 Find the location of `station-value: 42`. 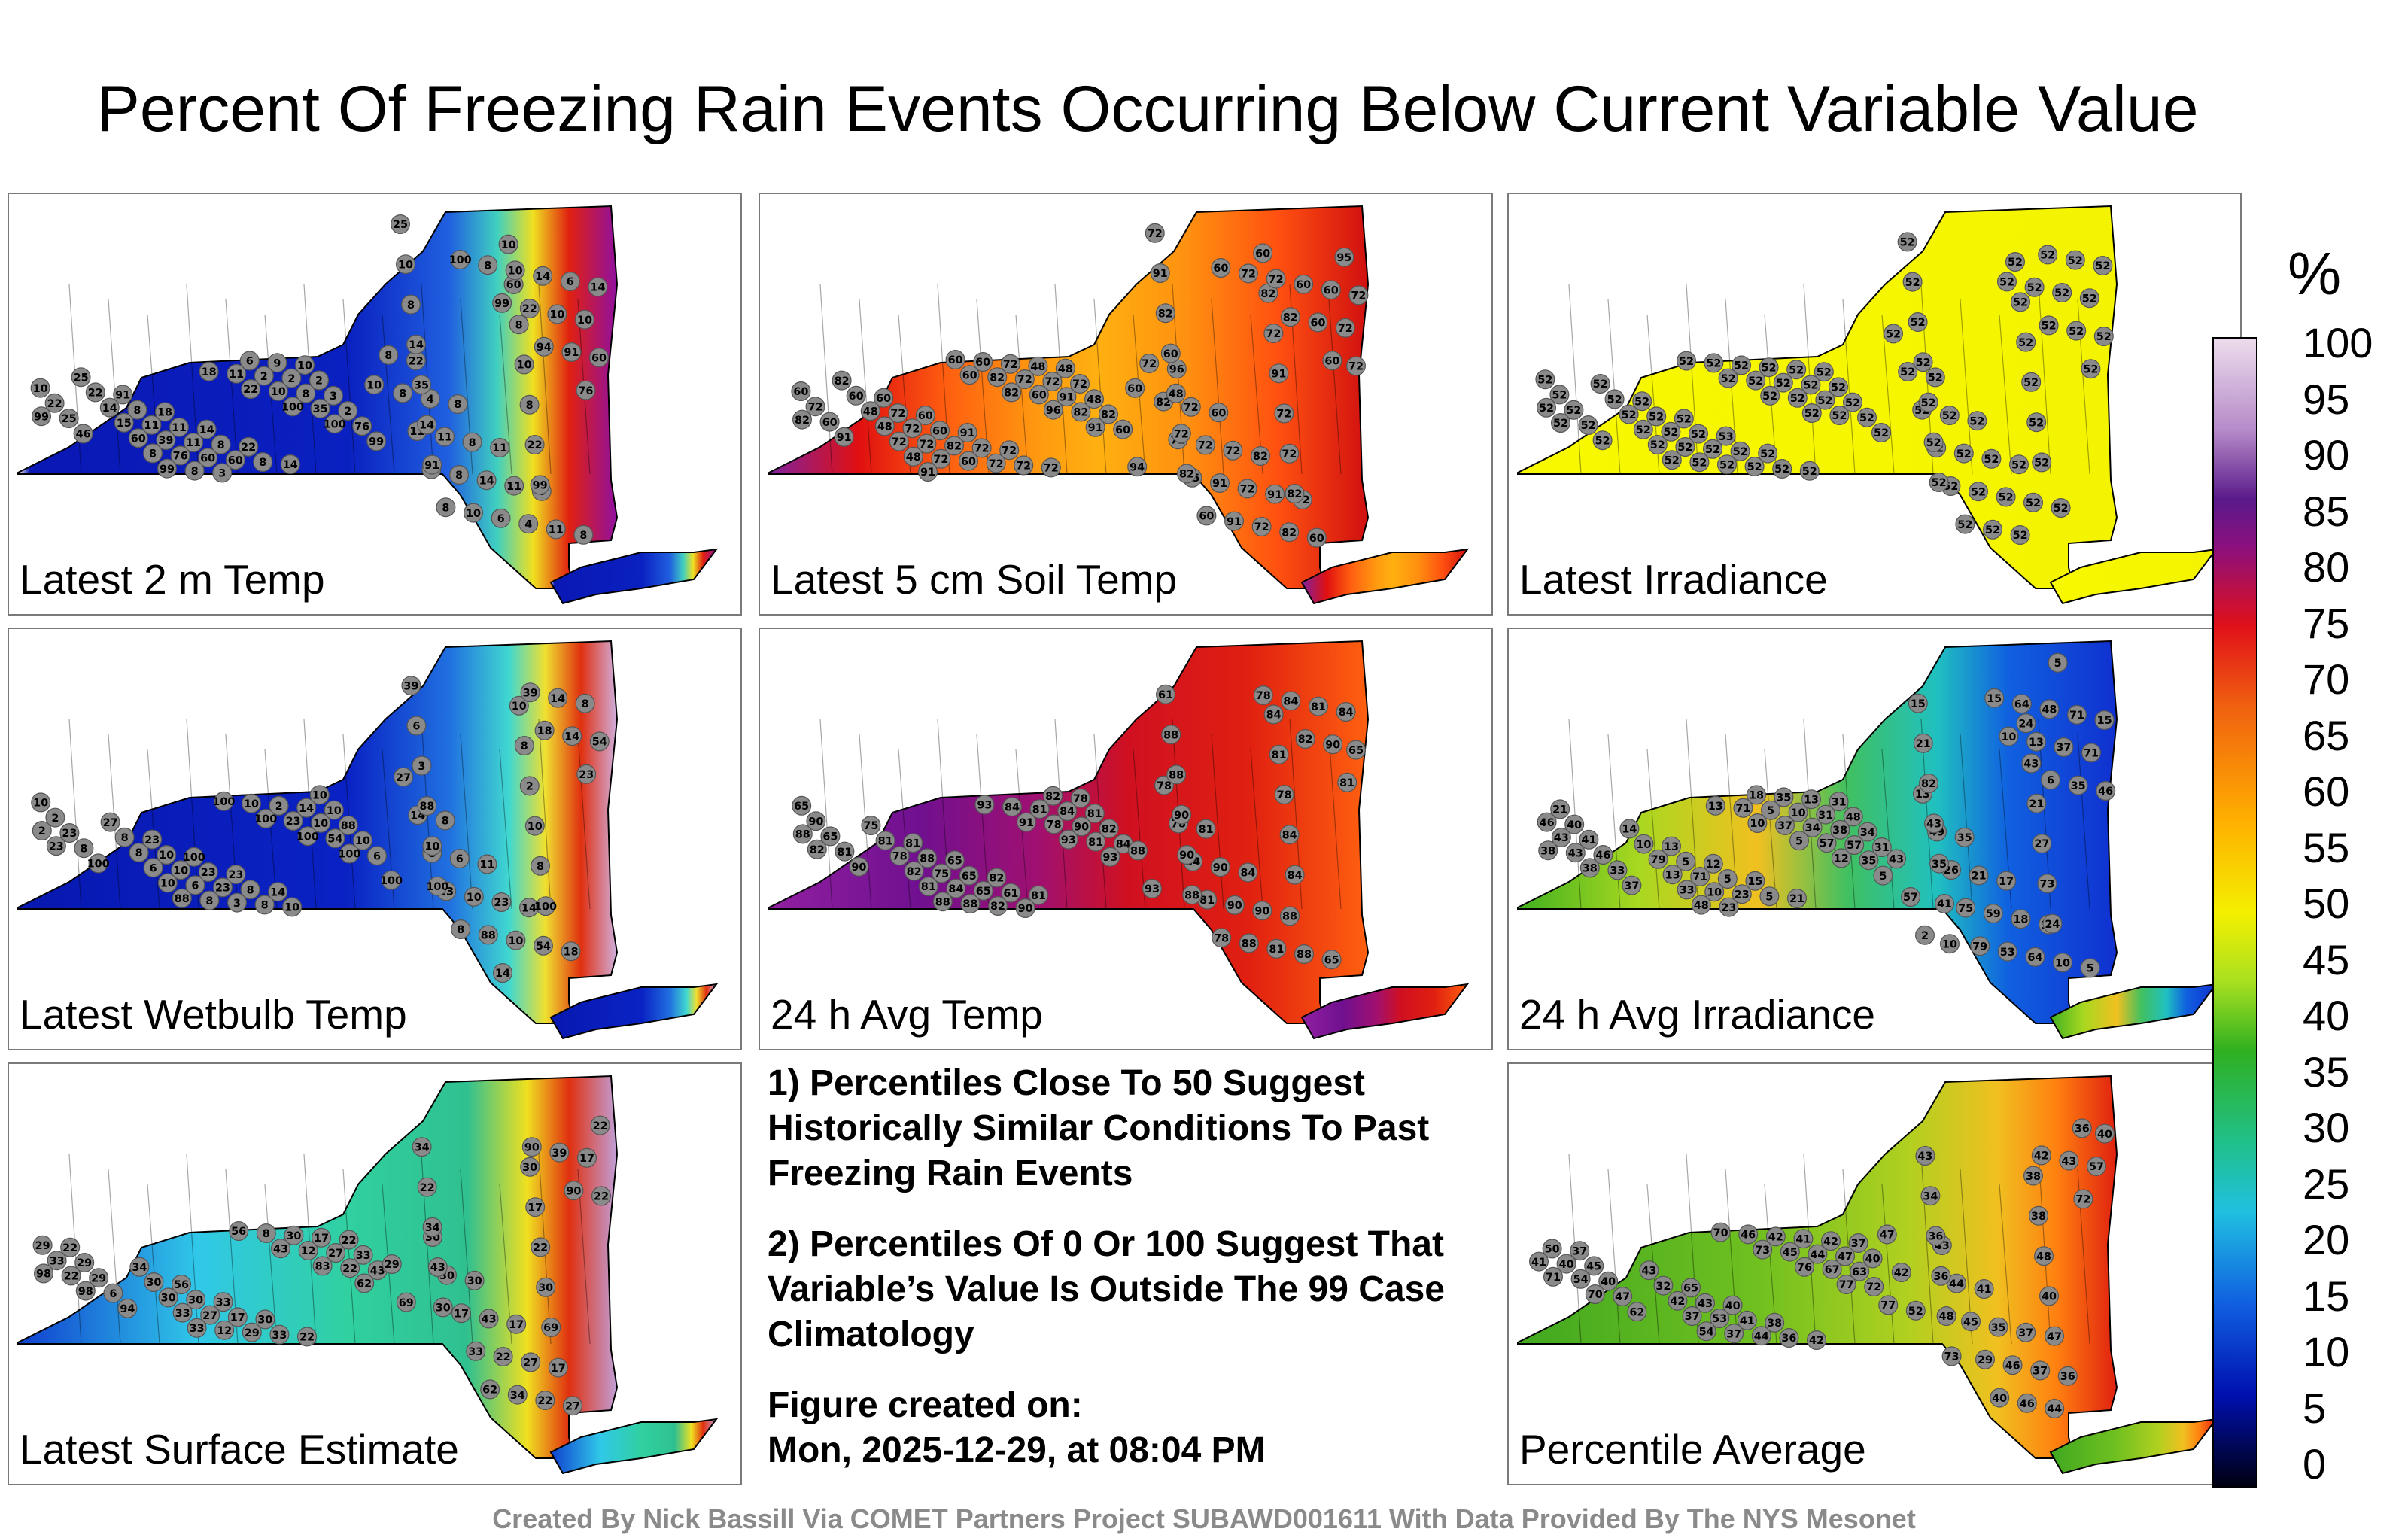

station-value: 42 is located at coordinates (1901, 1273).